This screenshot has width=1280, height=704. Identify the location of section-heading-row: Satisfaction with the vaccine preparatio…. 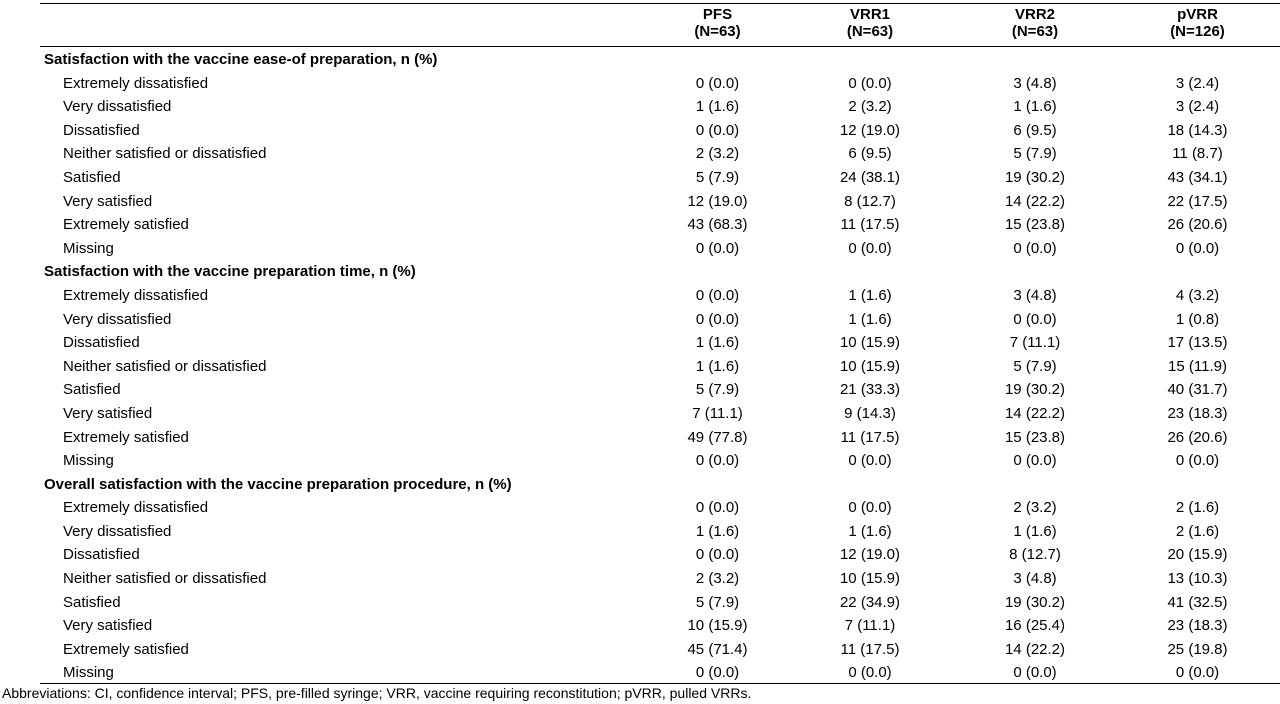
(660, 272).